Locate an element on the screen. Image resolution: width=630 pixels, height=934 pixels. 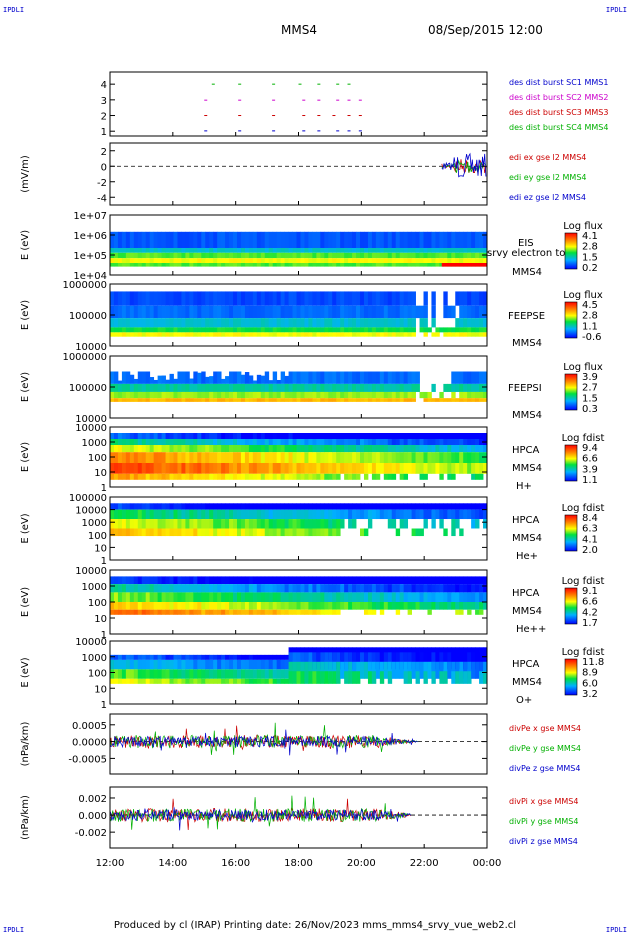
panel-1-ytick-label: 1 is located at coordinates (104, 132).